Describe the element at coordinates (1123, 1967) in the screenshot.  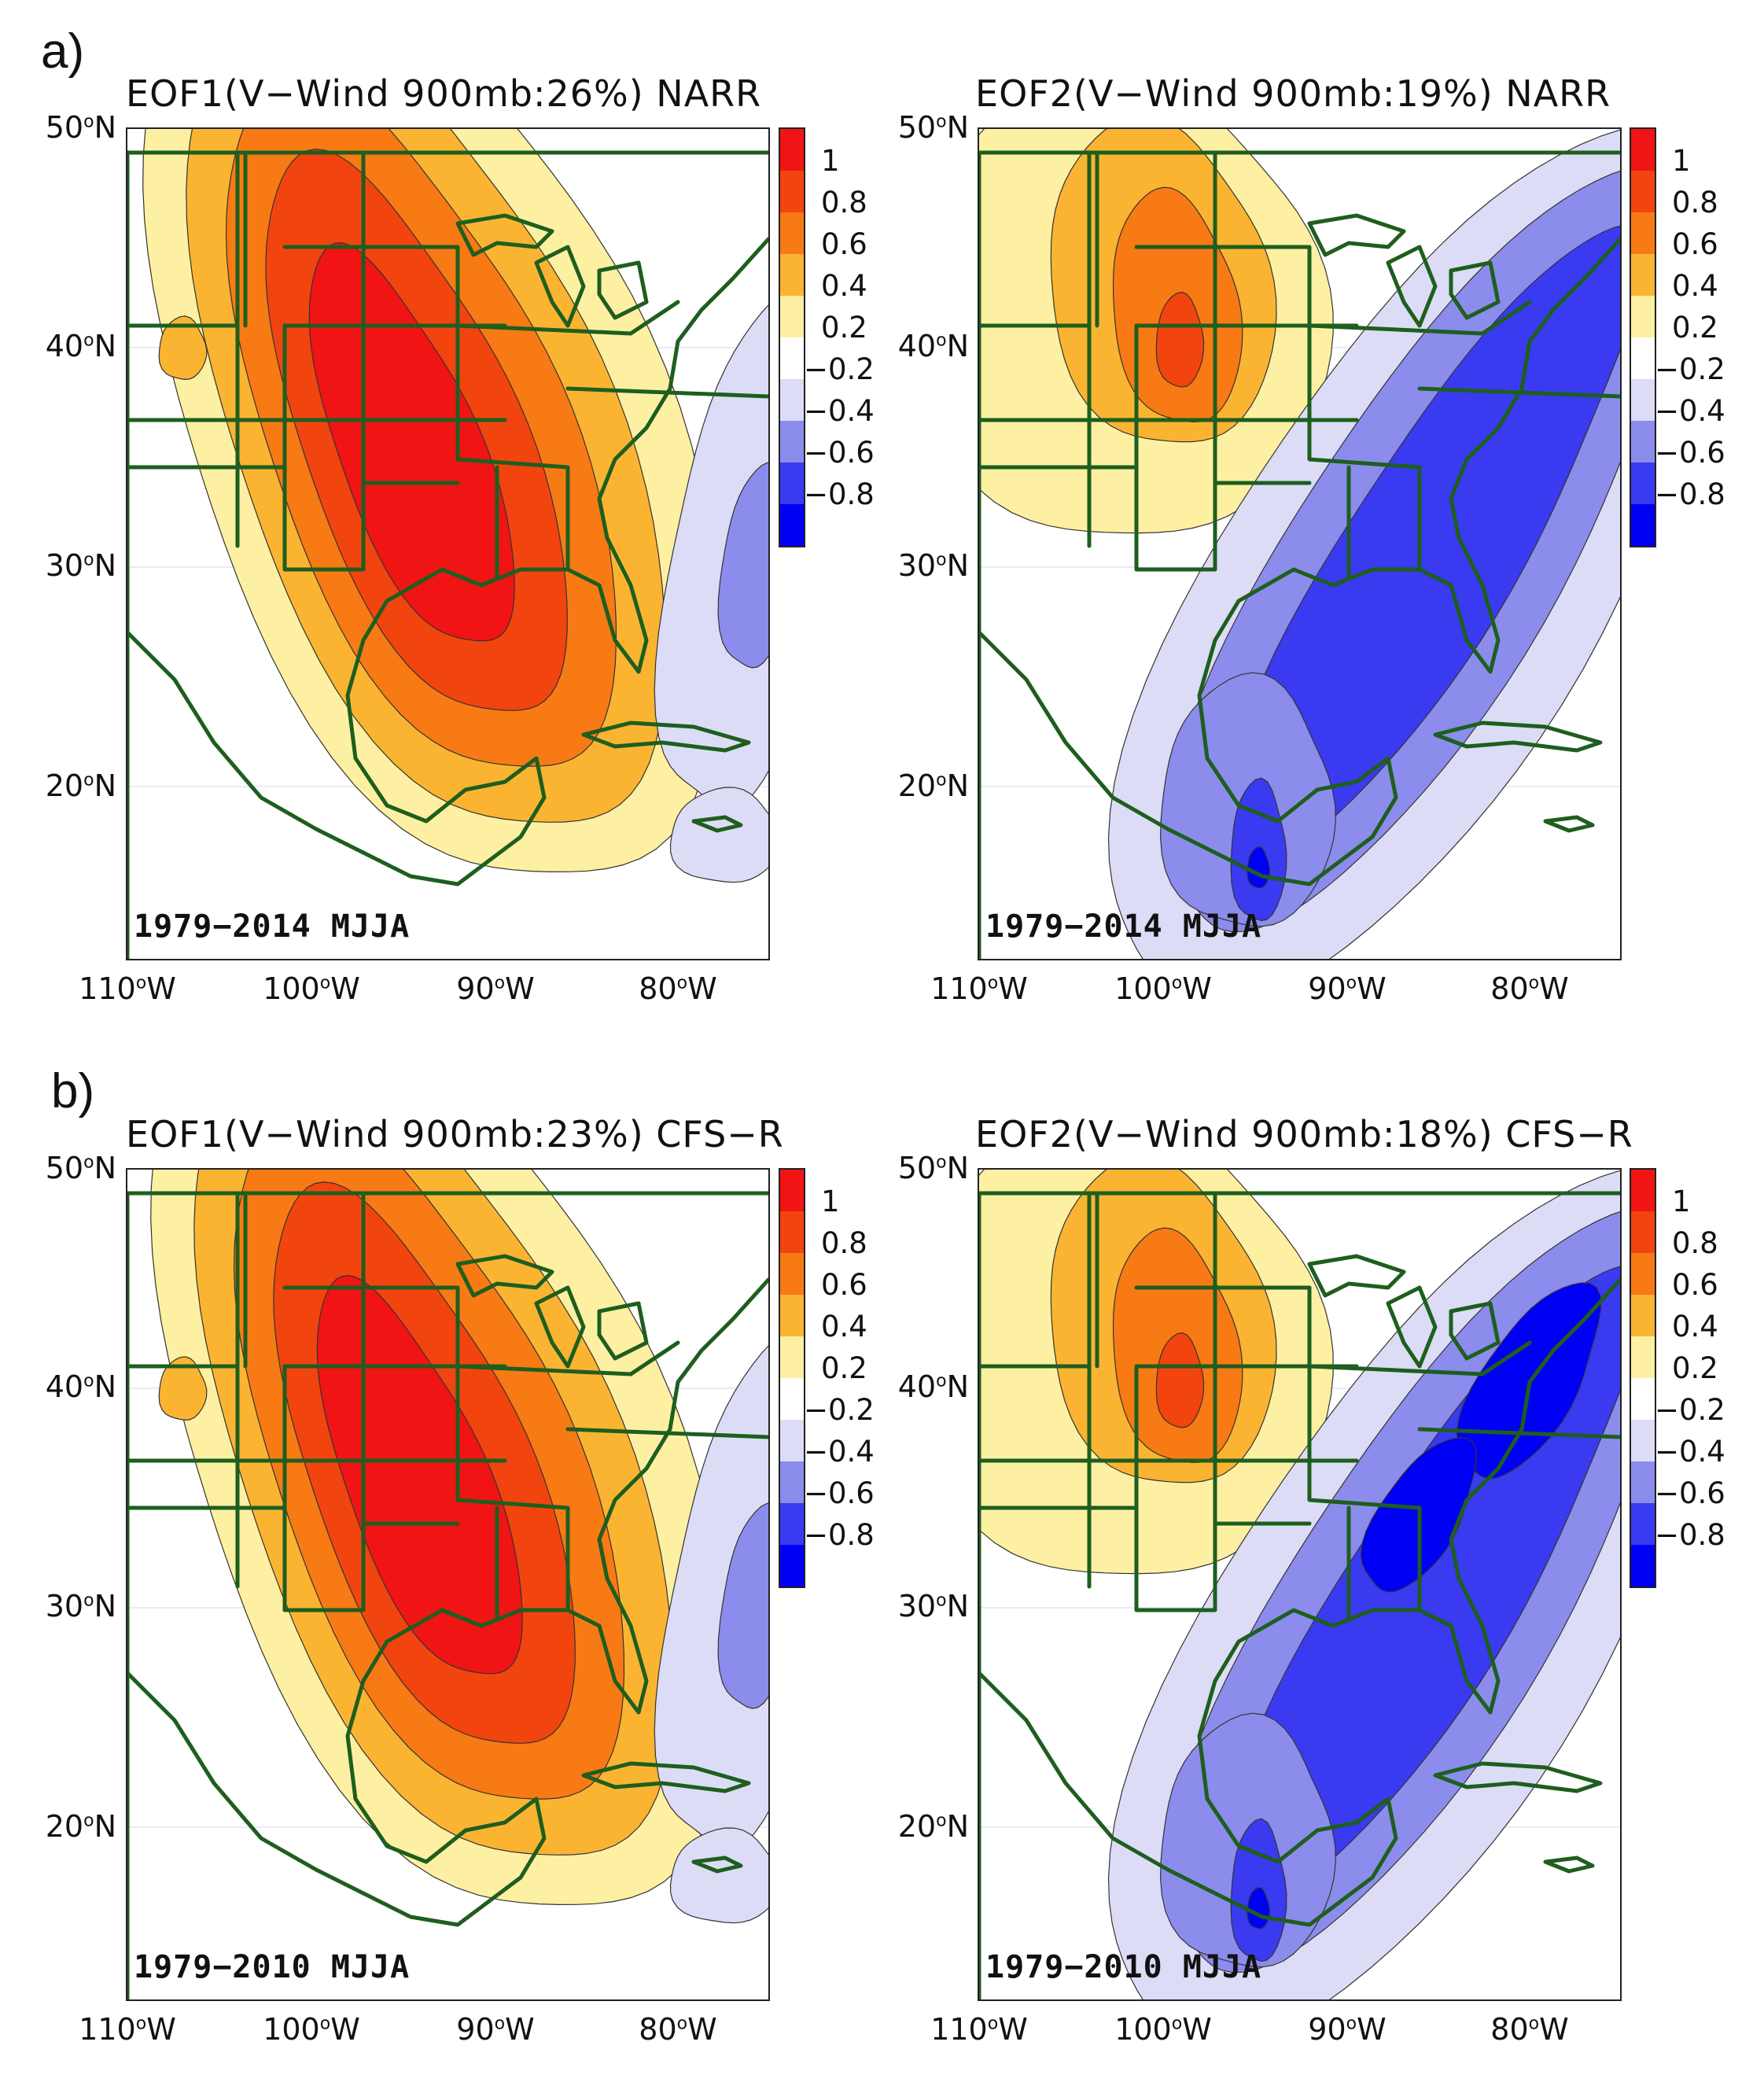
I see `period-label: 1979−2010 MJJA` at that location.